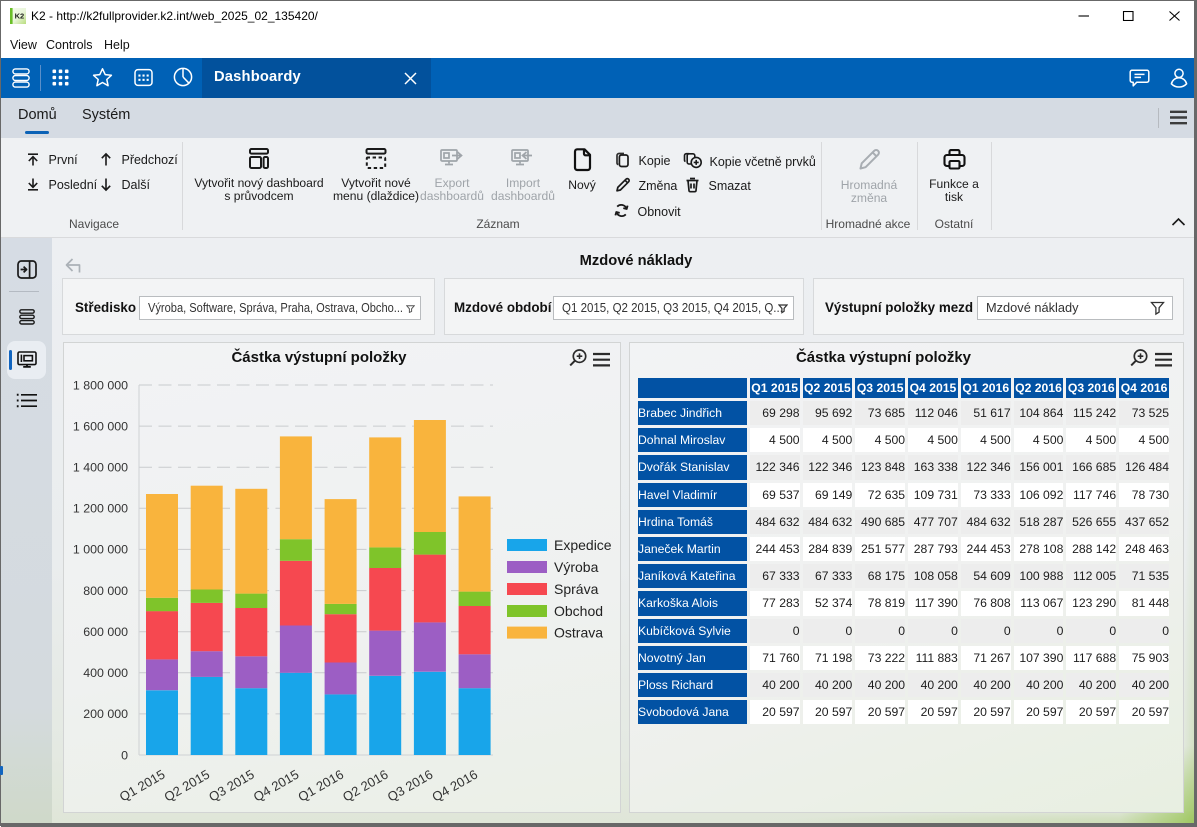 This screenshot has height=827, width=1197. I want to click on svg-text: 1 000 000, so click(100, 550).